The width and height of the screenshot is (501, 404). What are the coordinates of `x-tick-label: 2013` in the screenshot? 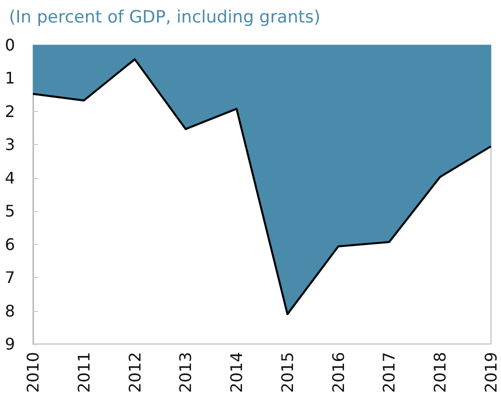 It's located at (186, 372).